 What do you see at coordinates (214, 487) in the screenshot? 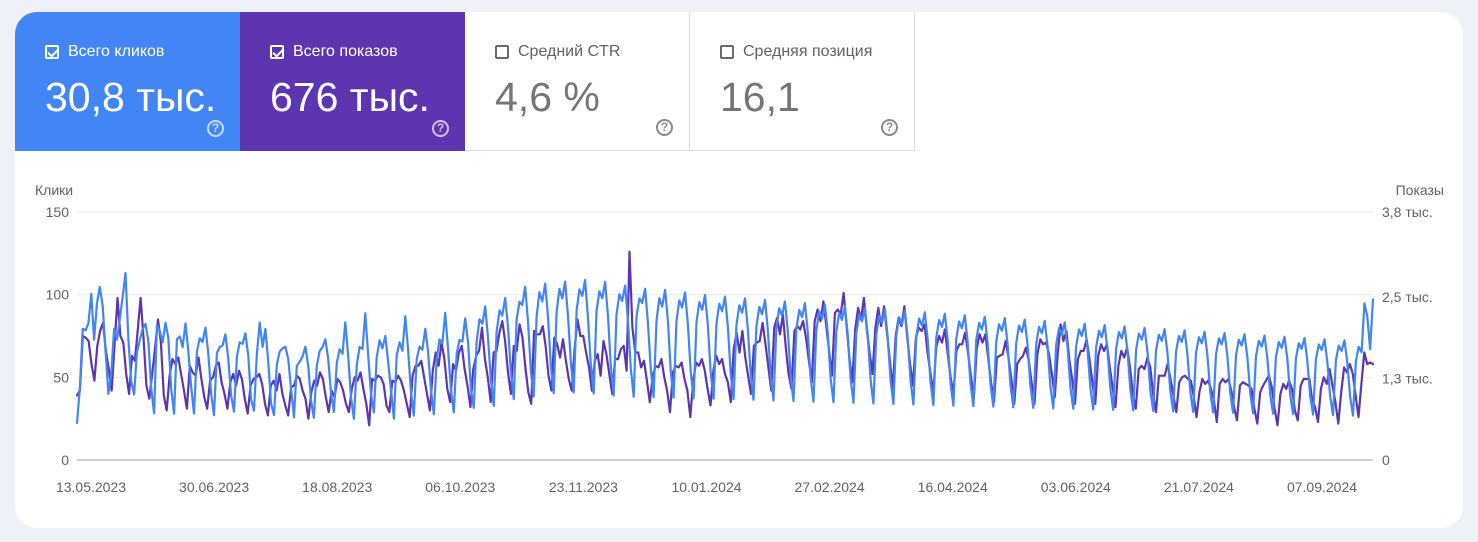
I see `x-tick-label: 30.06.2023` at bounding box center [214, 487].